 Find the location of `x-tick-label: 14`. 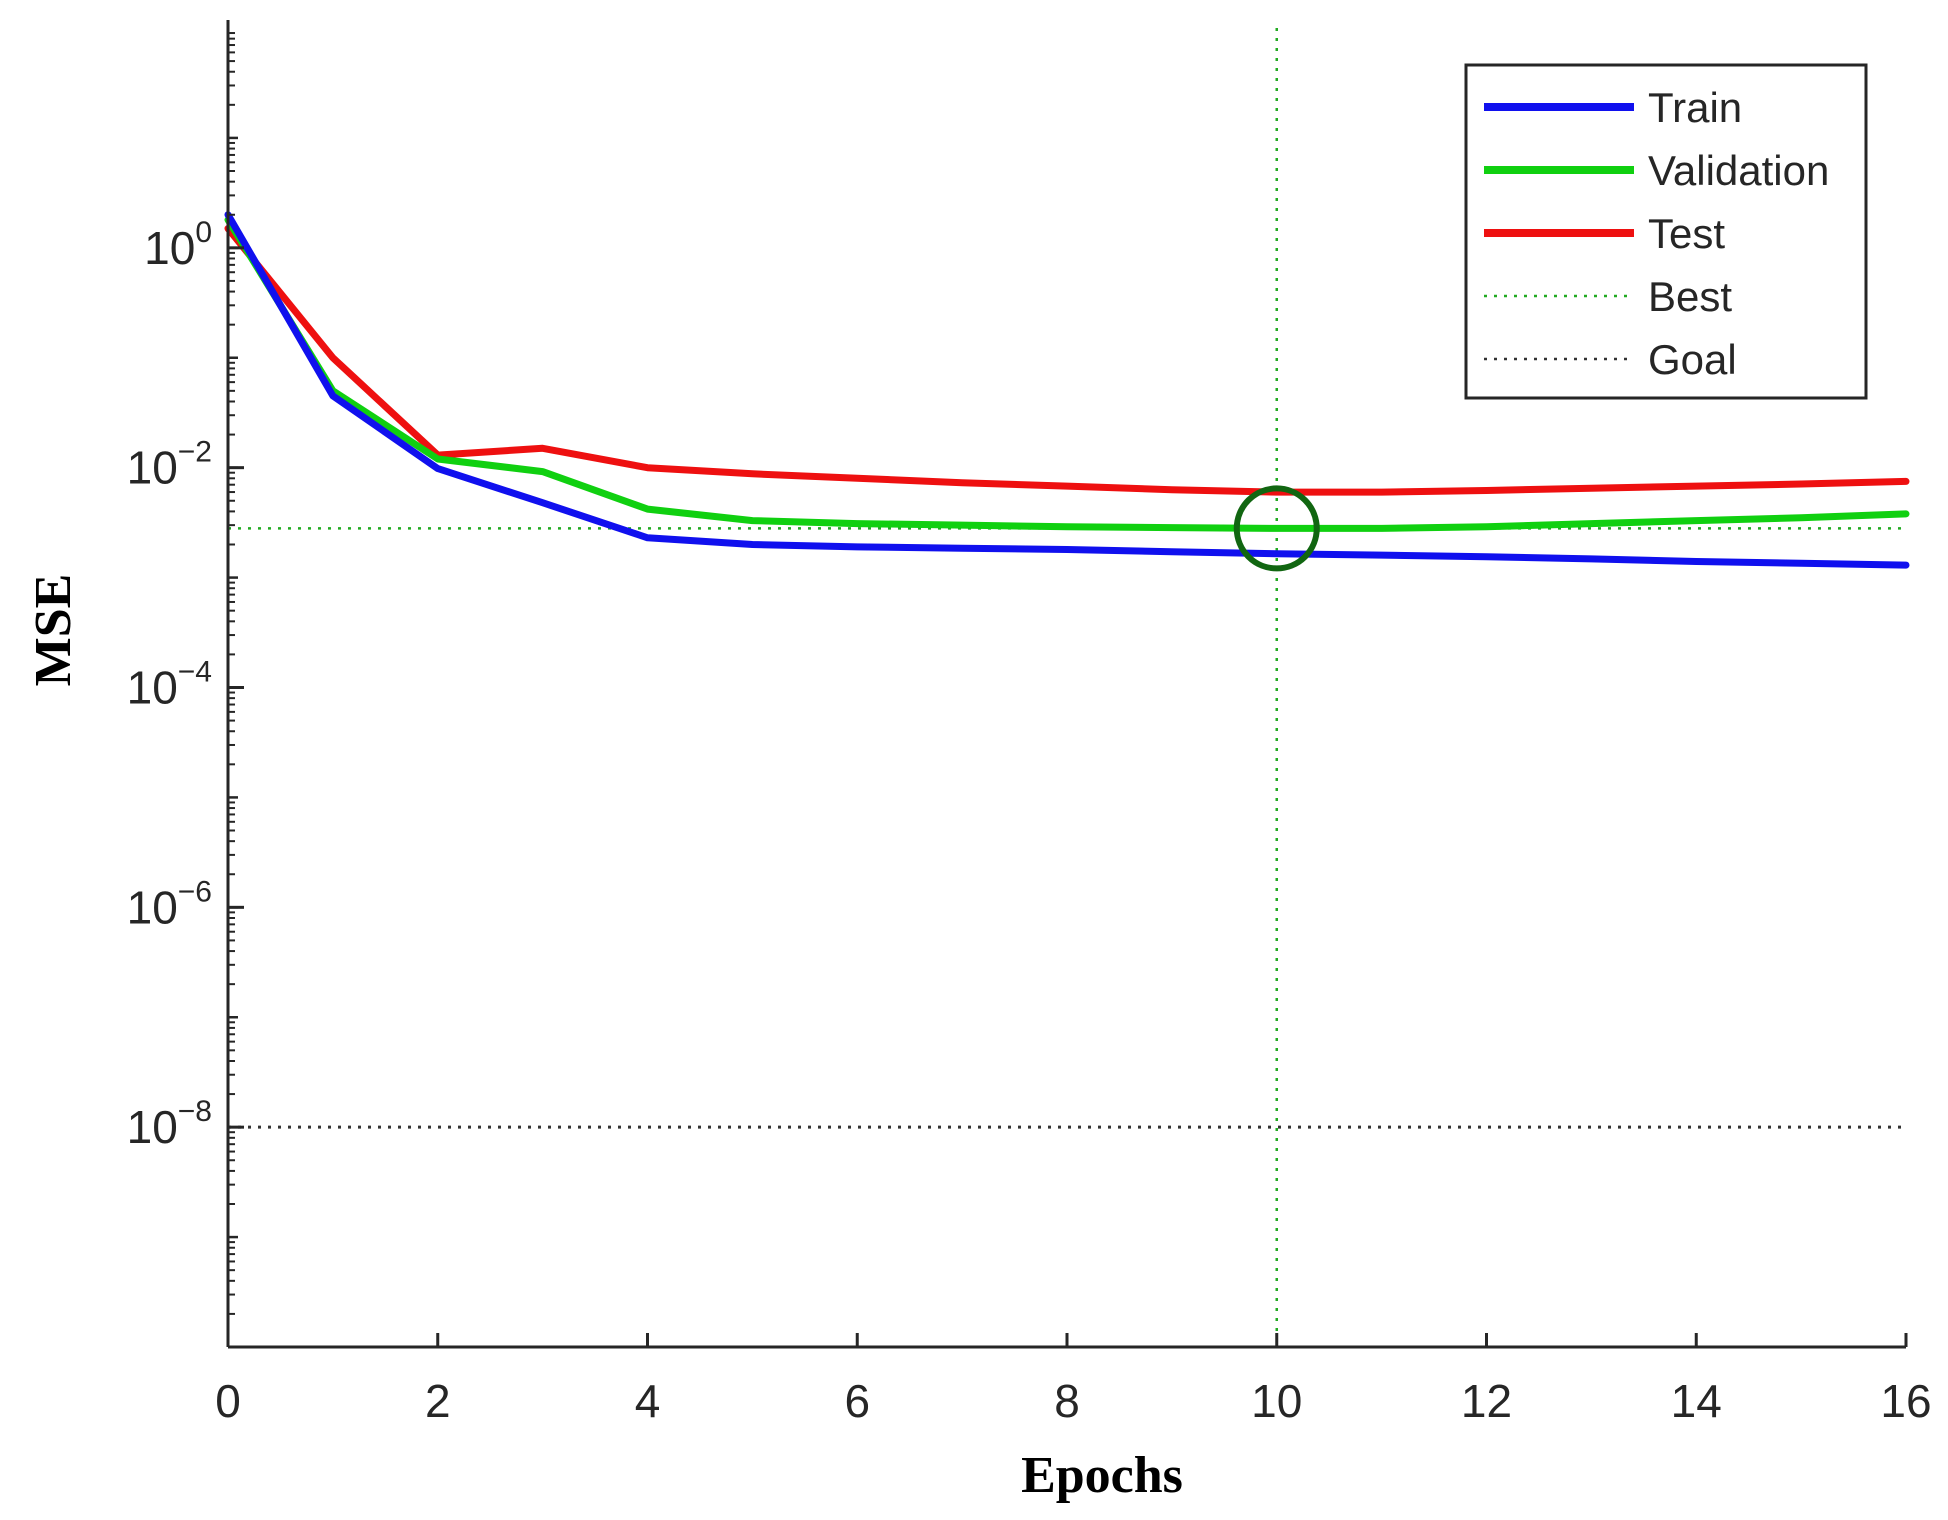

x-tick-label: 14 is located at coordinates (1696, 1401).